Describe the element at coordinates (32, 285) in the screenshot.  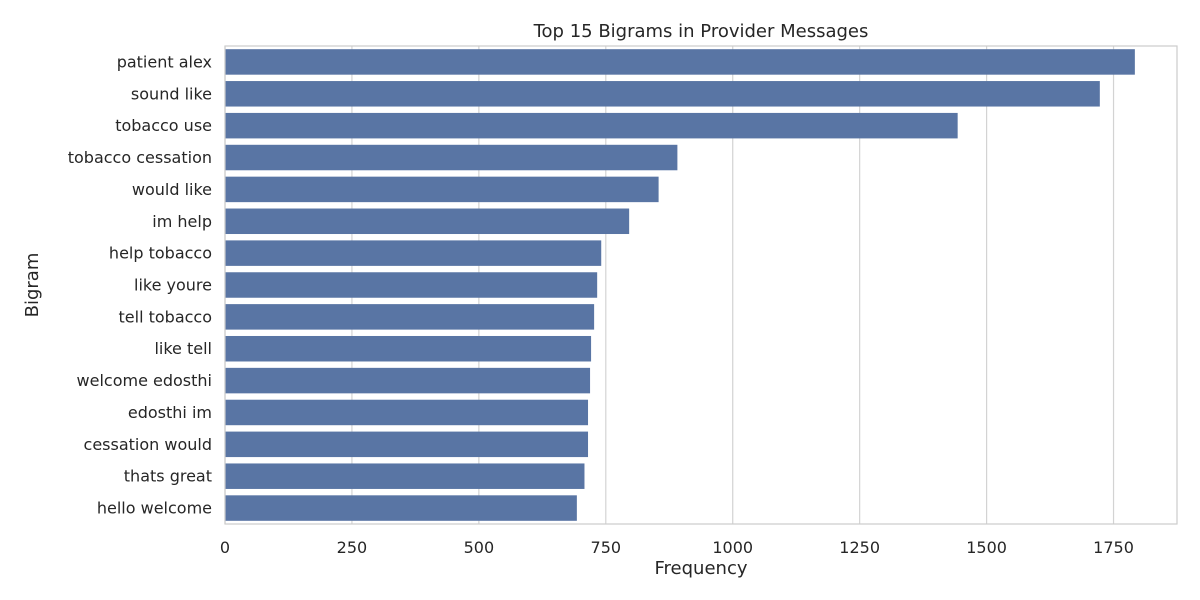
I see `y-axis-label: Bigram` at that location.